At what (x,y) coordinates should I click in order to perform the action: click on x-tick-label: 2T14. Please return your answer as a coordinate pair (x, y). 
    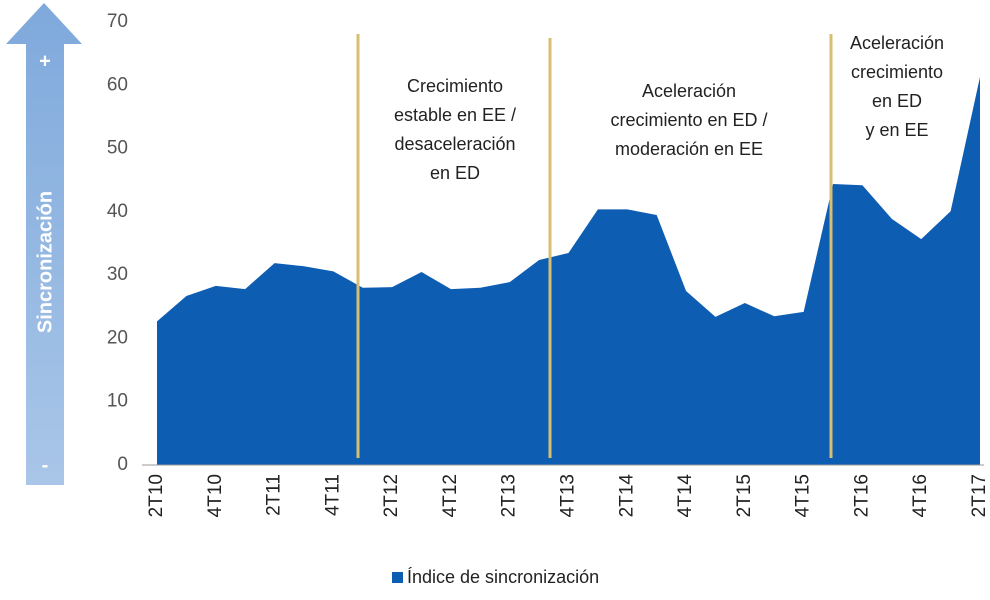
    Looking at the image, I should click on (626, 496).